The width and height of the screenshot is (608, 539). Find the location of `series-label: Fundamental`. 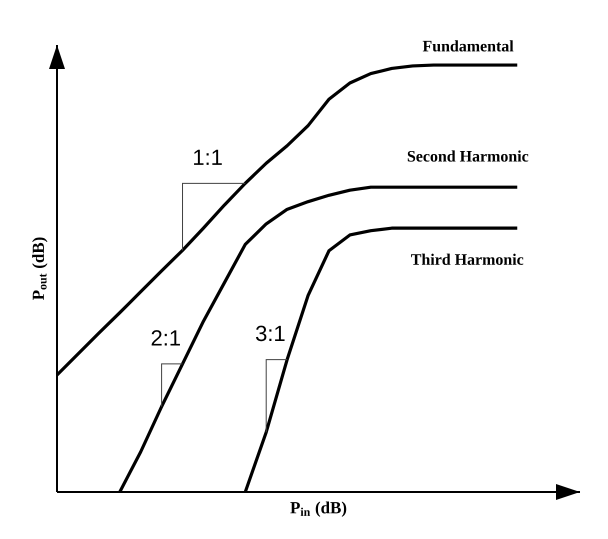

series-label: Fundamental is located at coordinates (468, 46).